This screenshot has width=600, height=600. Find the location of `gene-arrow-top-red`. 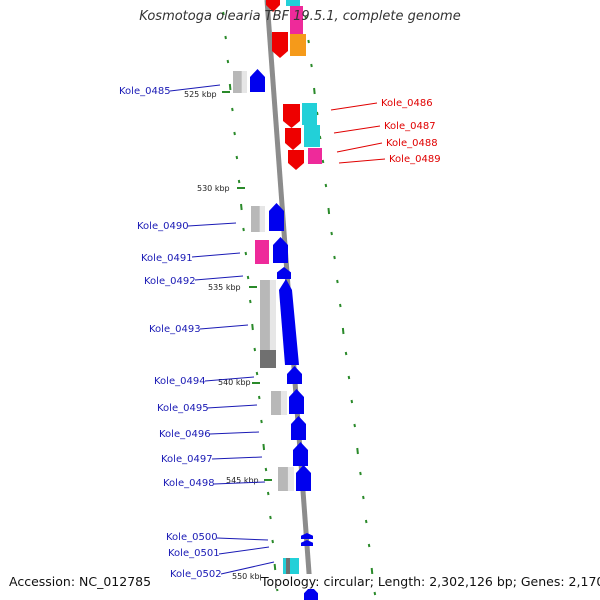

gene-arrow-top-red is located at coordinates (273, 6).